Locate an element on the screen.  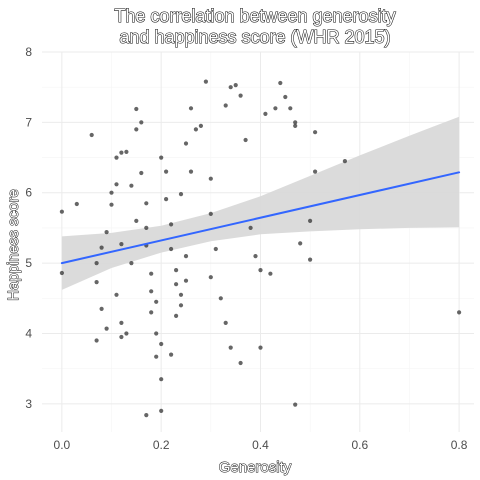
x-tick-label: 0.4 is located at coordinates (260, 445).